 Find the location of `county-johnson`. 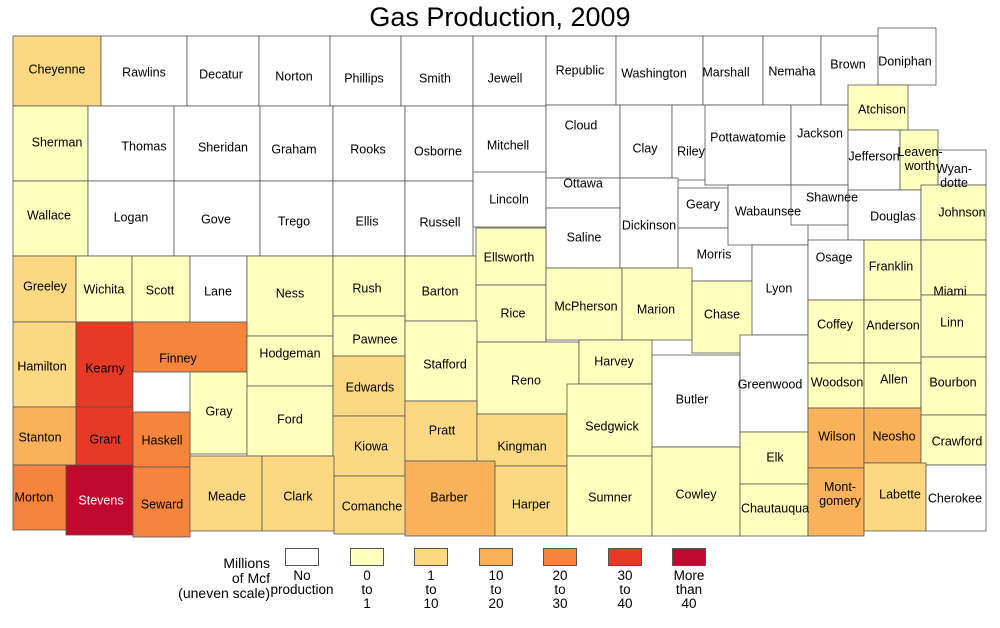

county-johnson is located at coordinates (953, 212).